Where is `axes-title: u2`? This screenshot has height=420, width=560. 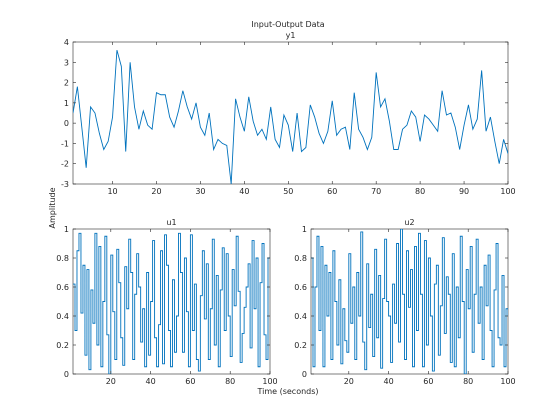
axes-title: u2 is located at coordinates (409, 222).